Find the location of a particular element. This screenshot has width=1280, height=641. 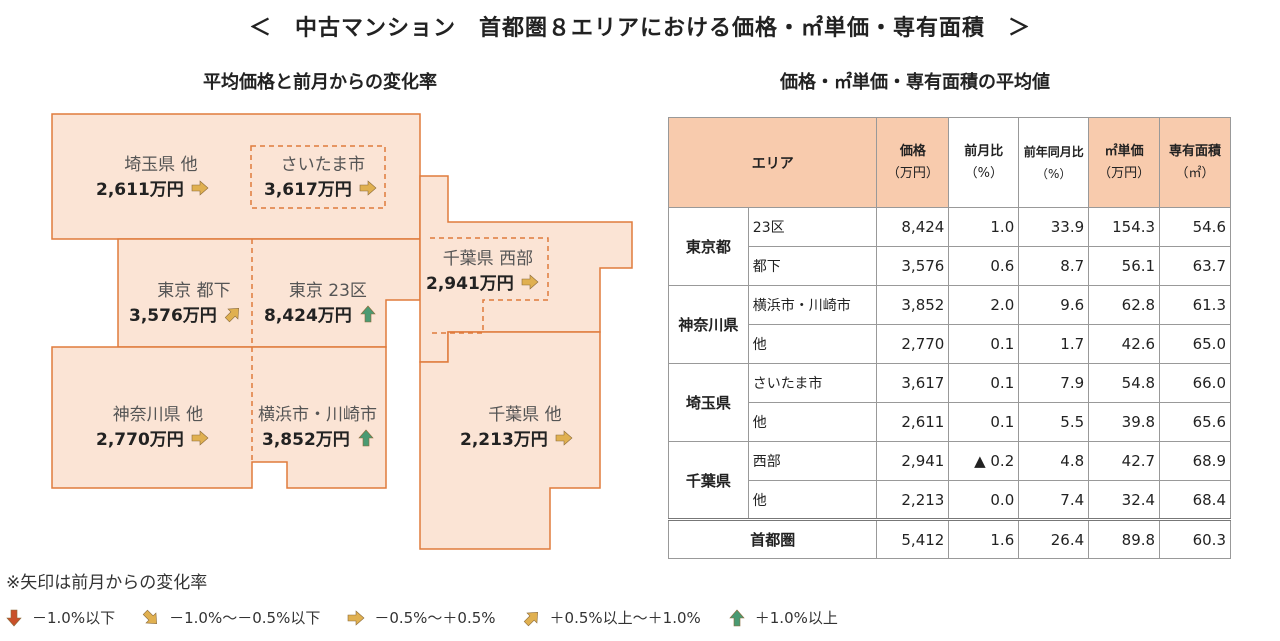

table-area-size-cell: 68.4 is located at coordinates (1195, 500).